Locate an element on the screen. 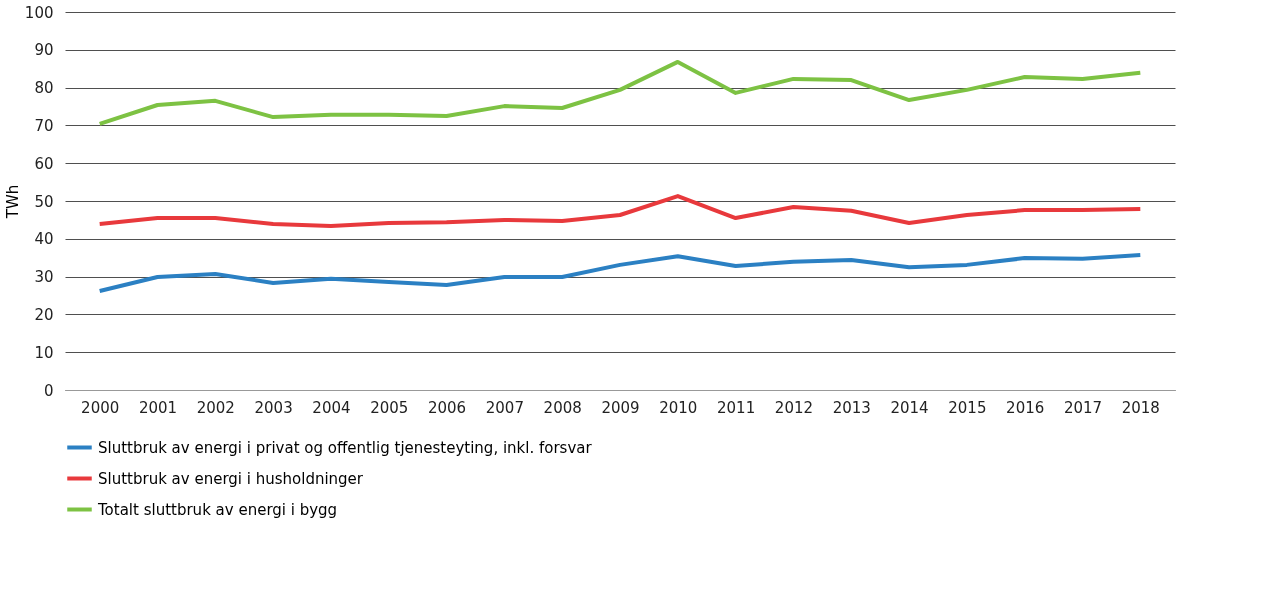 The width and height of the screenshot is (1273, 606). y-tick-label: 80 is located at coordinates (44, 88).